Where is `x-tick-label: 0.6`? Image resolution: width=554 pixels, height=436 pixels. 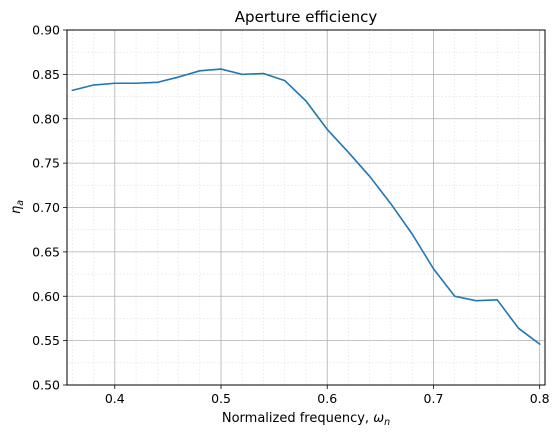 x-tick-label: 0.6 is located at coordinates (327, 398).